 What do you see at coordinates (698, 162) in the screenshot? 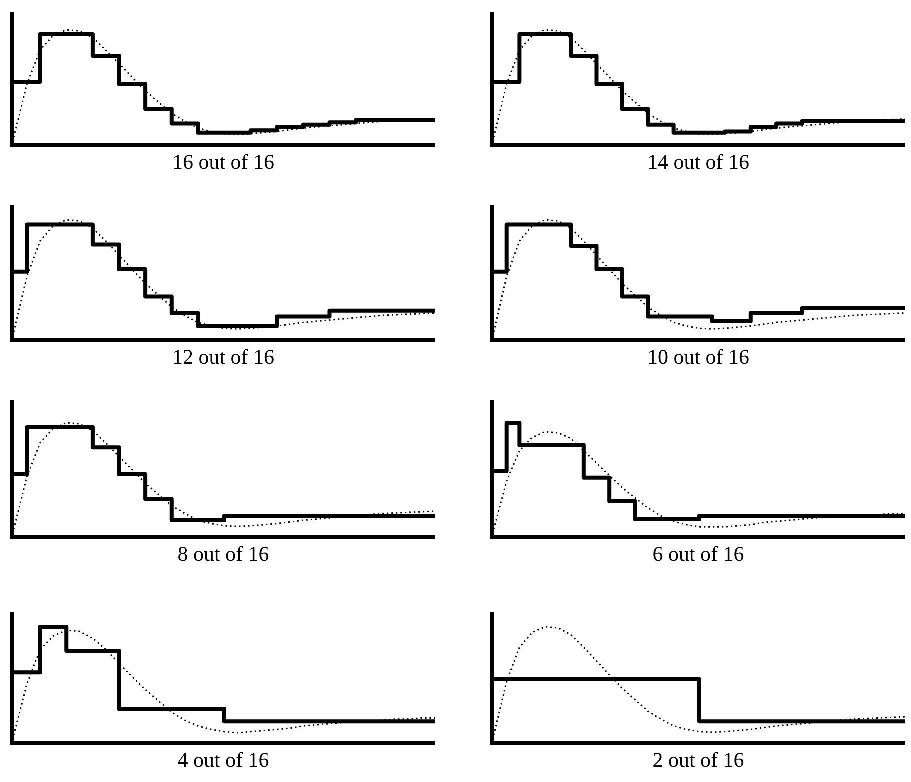
I see `x-axis-title: 14 out of 16` at bounding box center [698, 162].